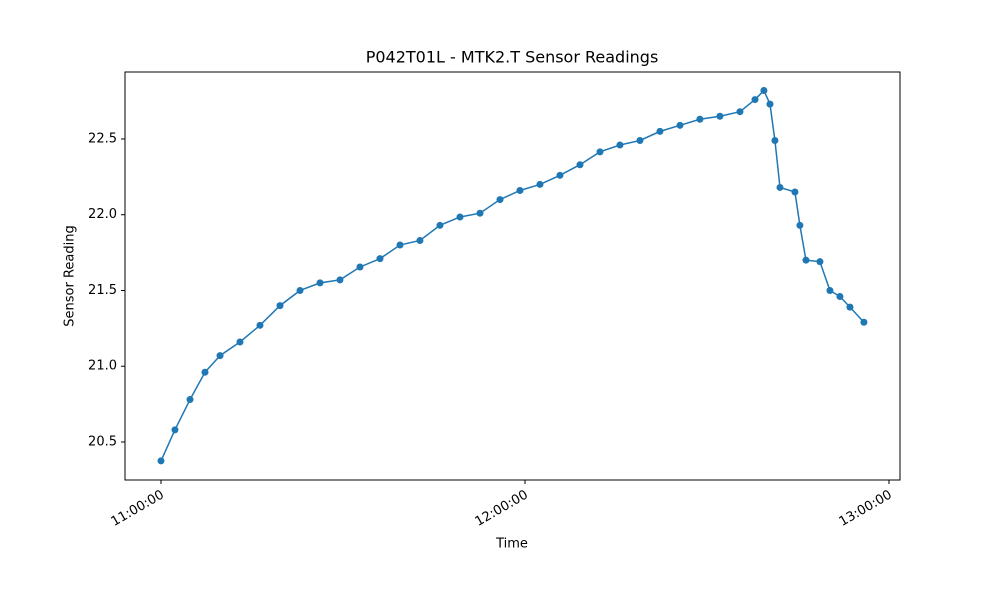  Describe the element at coordinates (102, 214) in the screenshot. I see `y-tick-label: 22.0` at that location.